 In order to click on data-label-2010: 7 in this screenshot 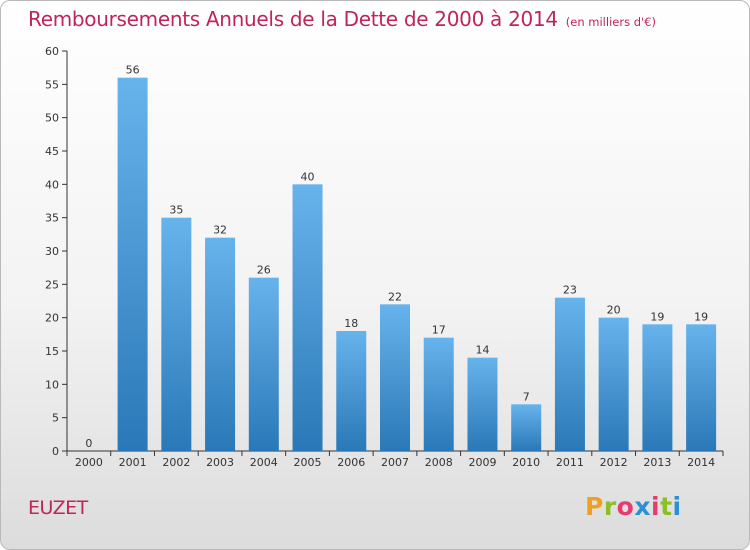, I will do `click(526, 396)`.